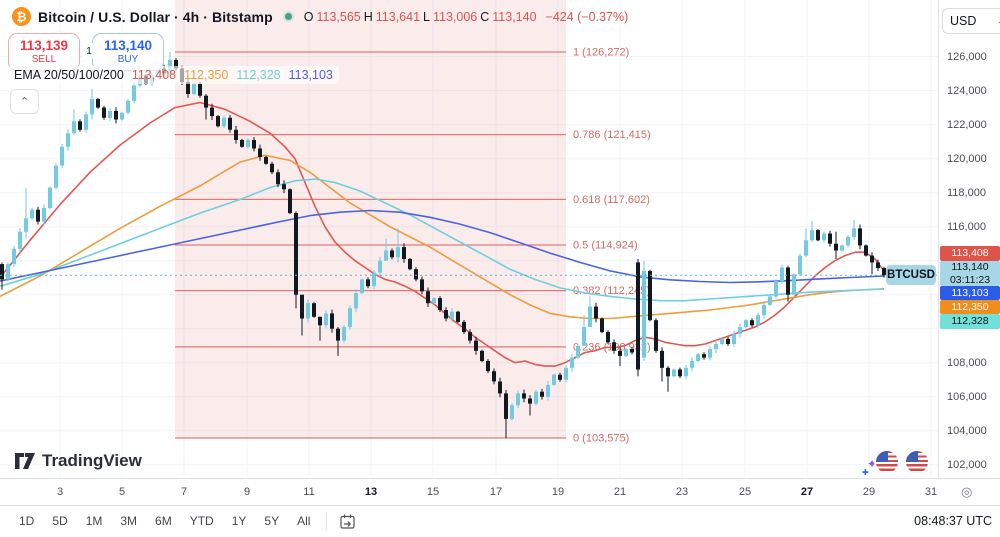 This screenshot has width=1000, height=537. I want to click on go-to-date-button, so click(347, 521).